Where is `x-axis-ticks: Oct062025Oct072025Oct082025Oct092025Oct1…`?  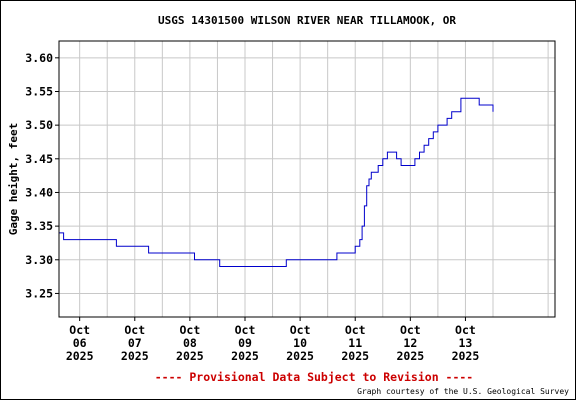
x-axis-ticks: Oct062025Oct072025Oct082025Oct092025Oct1… is located at coordinates (273, 340).